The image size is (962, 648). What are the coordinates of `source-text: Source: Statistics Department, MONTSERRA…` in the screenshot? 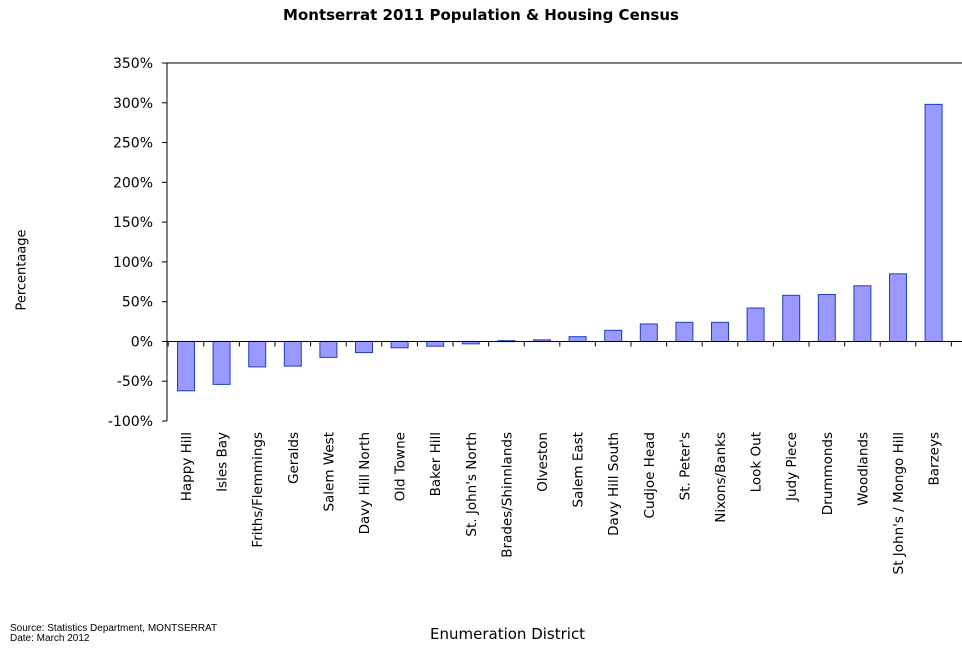 It's located at (114, 628).